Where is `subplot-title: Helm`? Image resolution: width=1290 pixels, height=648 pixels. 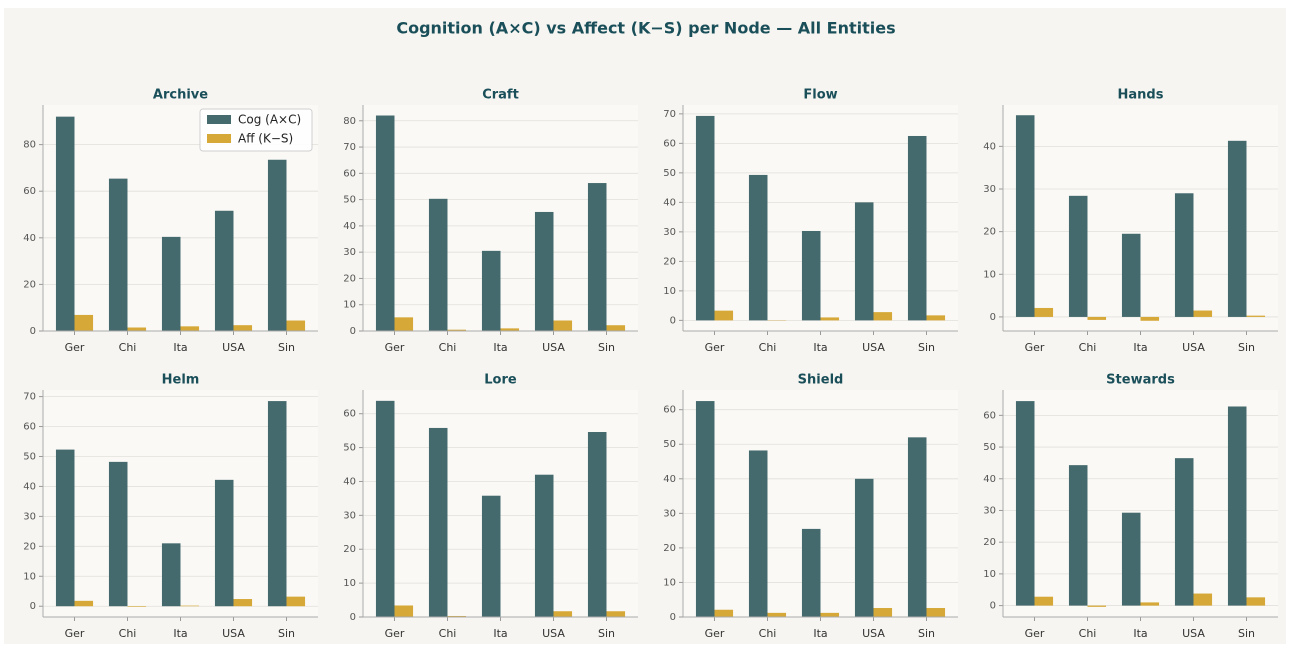 subplot-title: Helm is located at coordinates (181, 380).